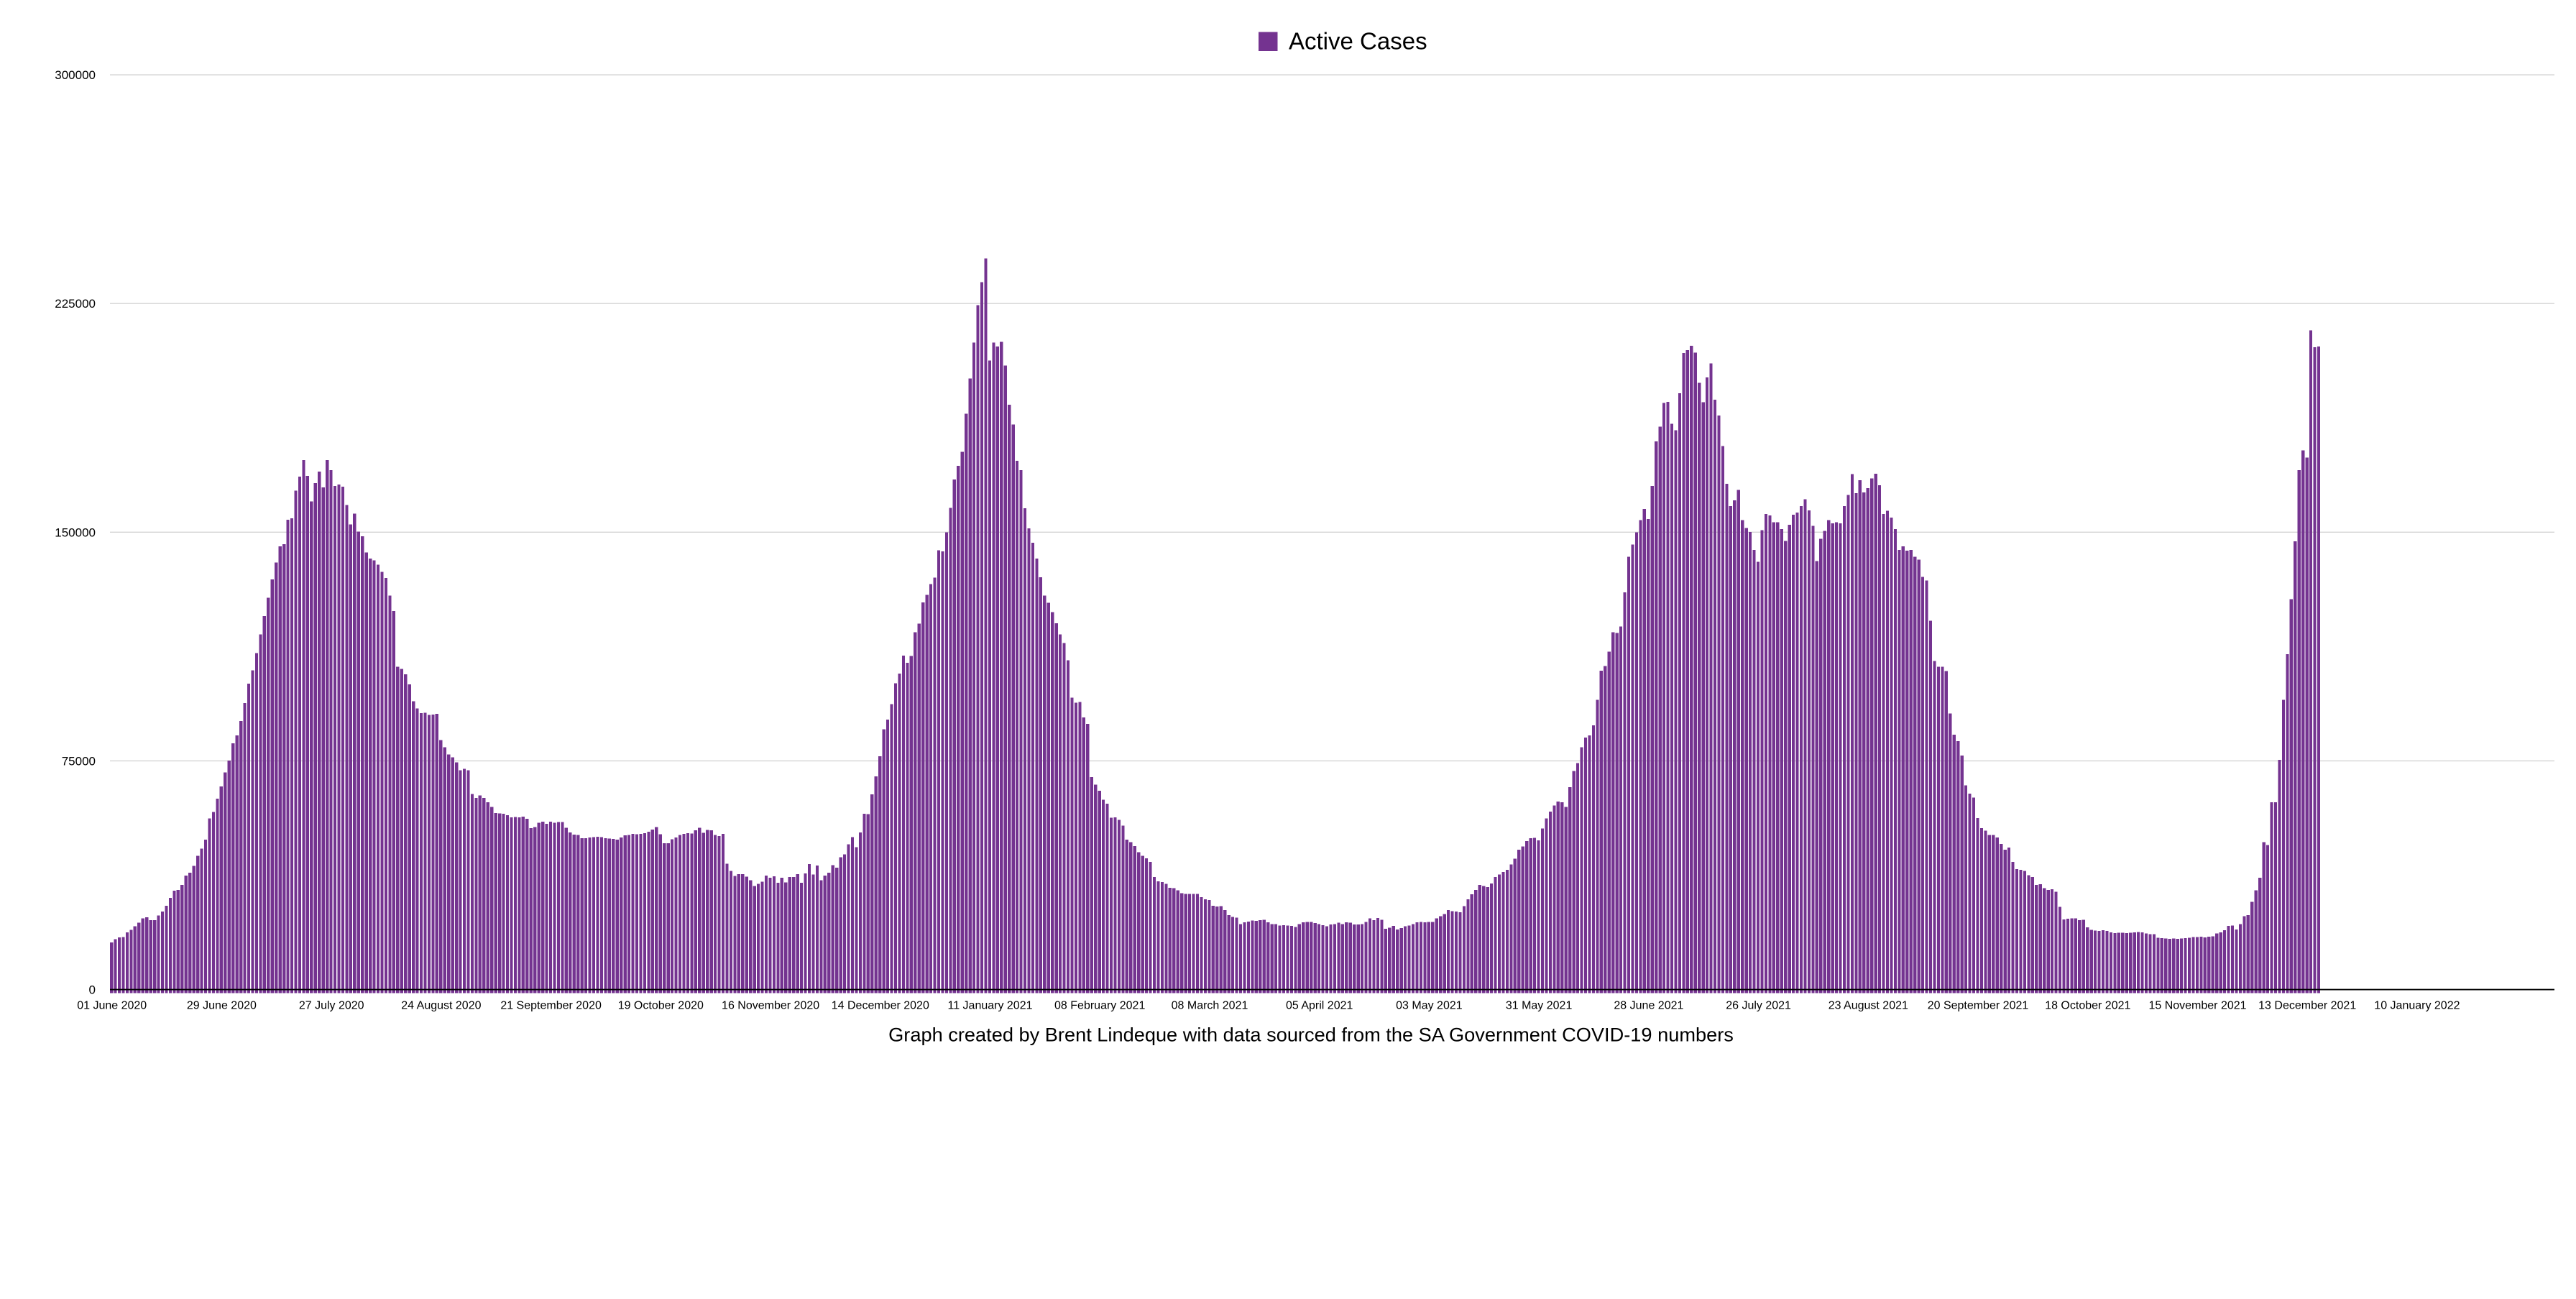  What do you see at coordinates (92, 990) in the screenshot?
I see `svg-text: 0` at bounding box center [92, 990].